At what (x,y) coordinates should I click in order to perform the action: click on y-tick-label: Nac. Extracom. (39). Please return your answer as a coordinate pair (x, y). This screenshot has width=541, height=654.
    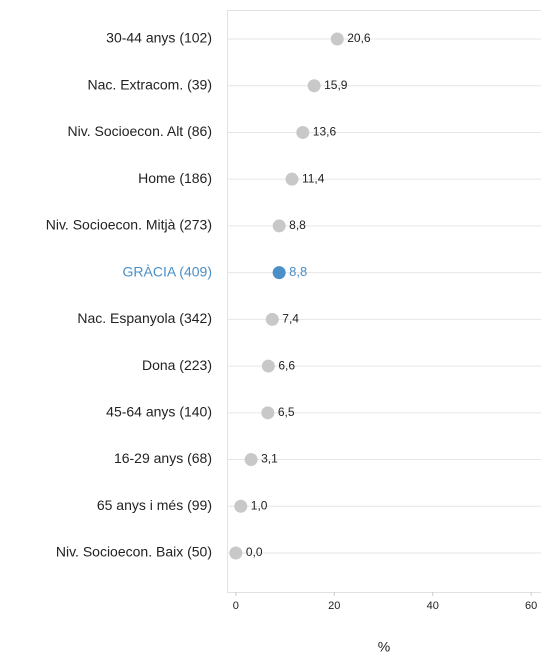
    Looking at the image, I should click on (150, 84).